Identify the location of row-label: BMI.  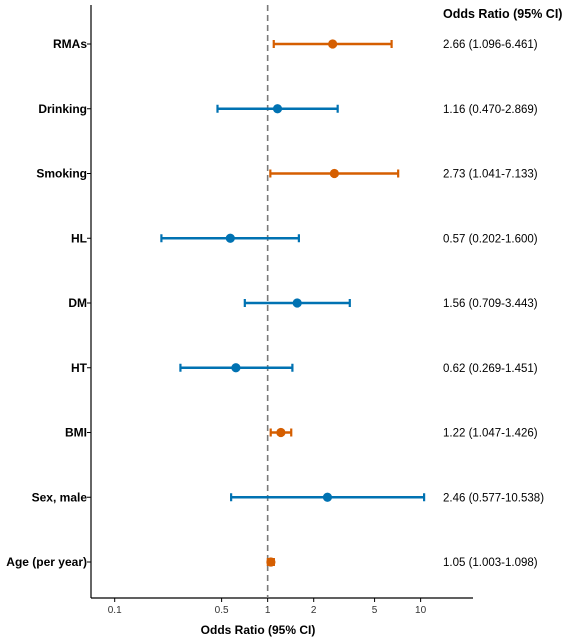
(76, 433).